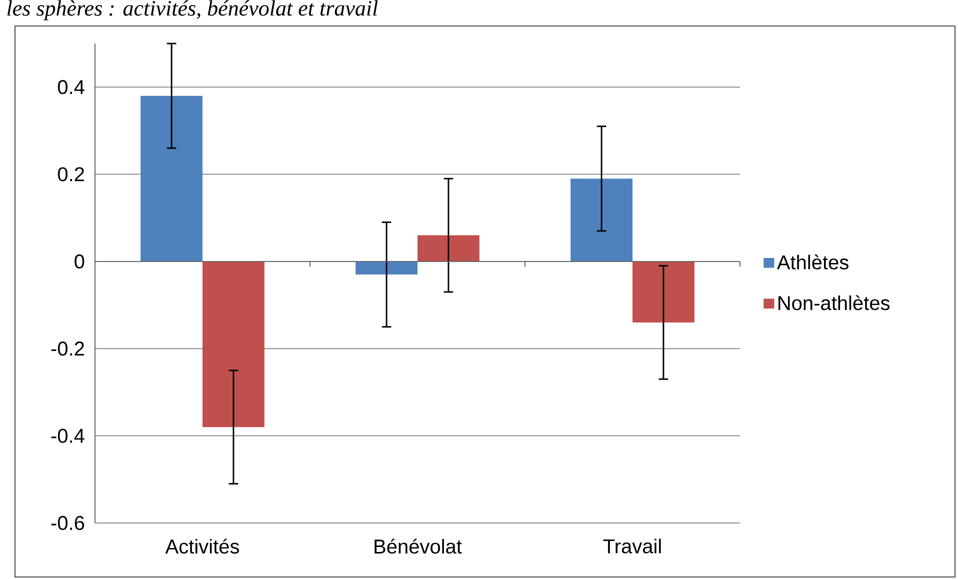 The width and height of the screenshot is (958, 579). What do you see at coordinates (67, 523) in the screenshot?
I see `y-tick-label: -0.6` at bounding box center [67, 523].